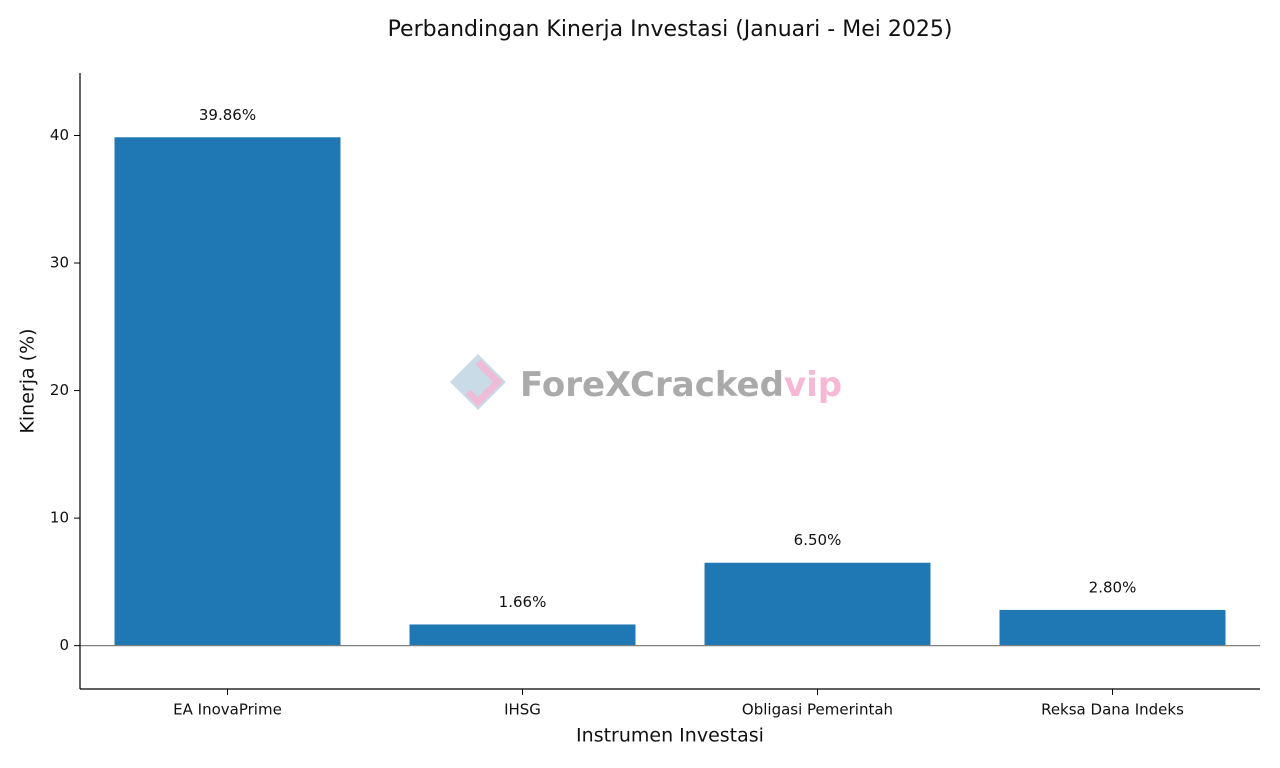 This screenshot has width=1280, height=768. Describe the element at coordinates (1113, 587) in the screenshot. I see `value-label: 2.80%` at that location.